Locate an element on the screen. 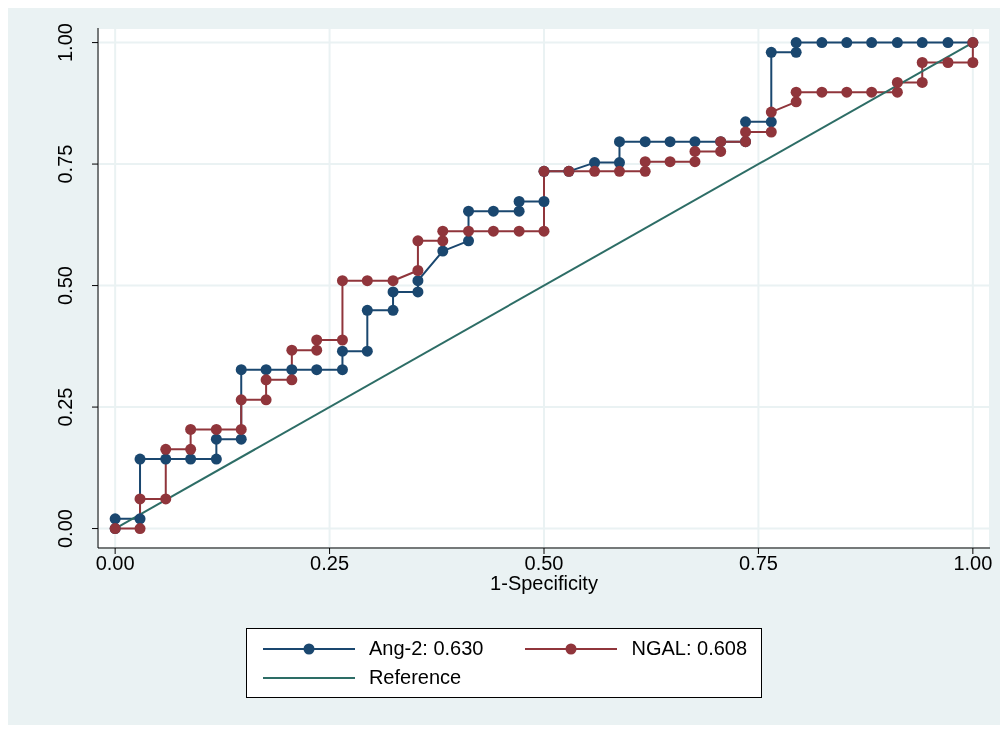 The image size is (1008, 733). x-tick-label: 0.75 is located at coordinates (758, 563).